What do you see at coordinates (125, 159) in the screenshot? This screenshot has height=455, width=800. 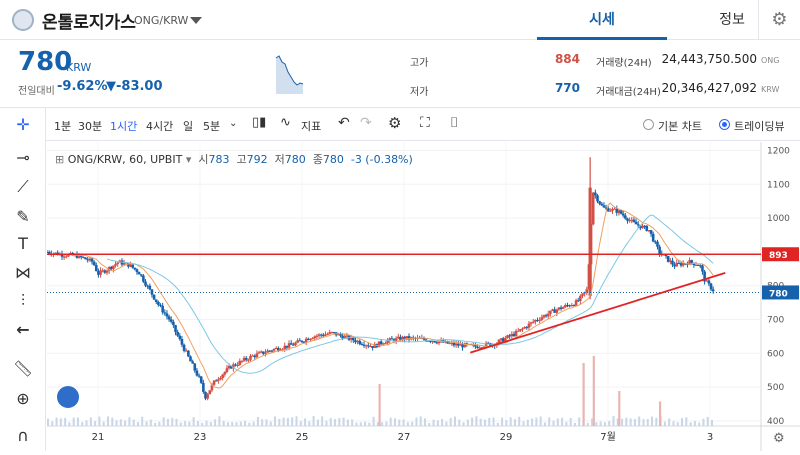 I see `legend-symbol: ONG/KRW, 60, UPBIT` at bounding box center [125, 159].